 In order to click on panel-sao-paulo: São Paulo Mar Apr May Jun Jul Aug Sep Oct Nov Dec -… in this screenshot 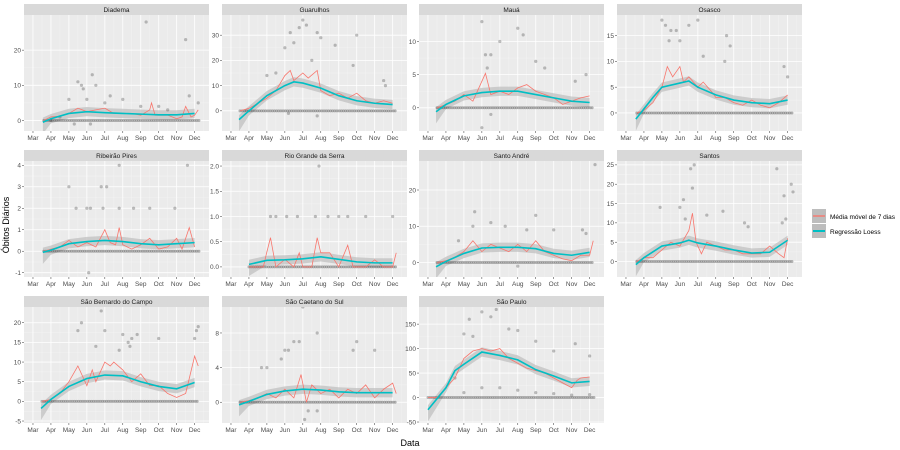, I will do `click(504, 365)`.